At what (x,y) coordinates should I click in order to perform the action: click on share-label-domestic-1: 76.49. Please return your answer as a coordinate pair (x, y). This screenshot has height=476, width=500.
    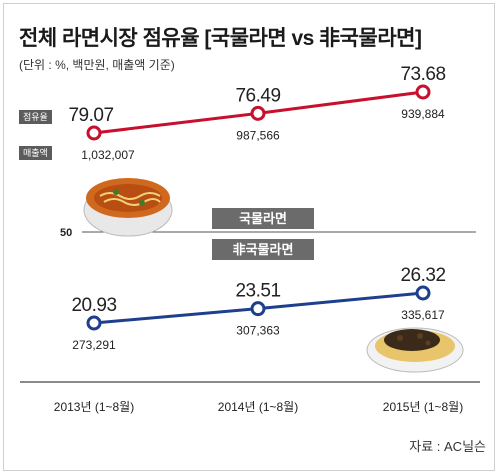
    Looking at the image, I should click on (257, 95).